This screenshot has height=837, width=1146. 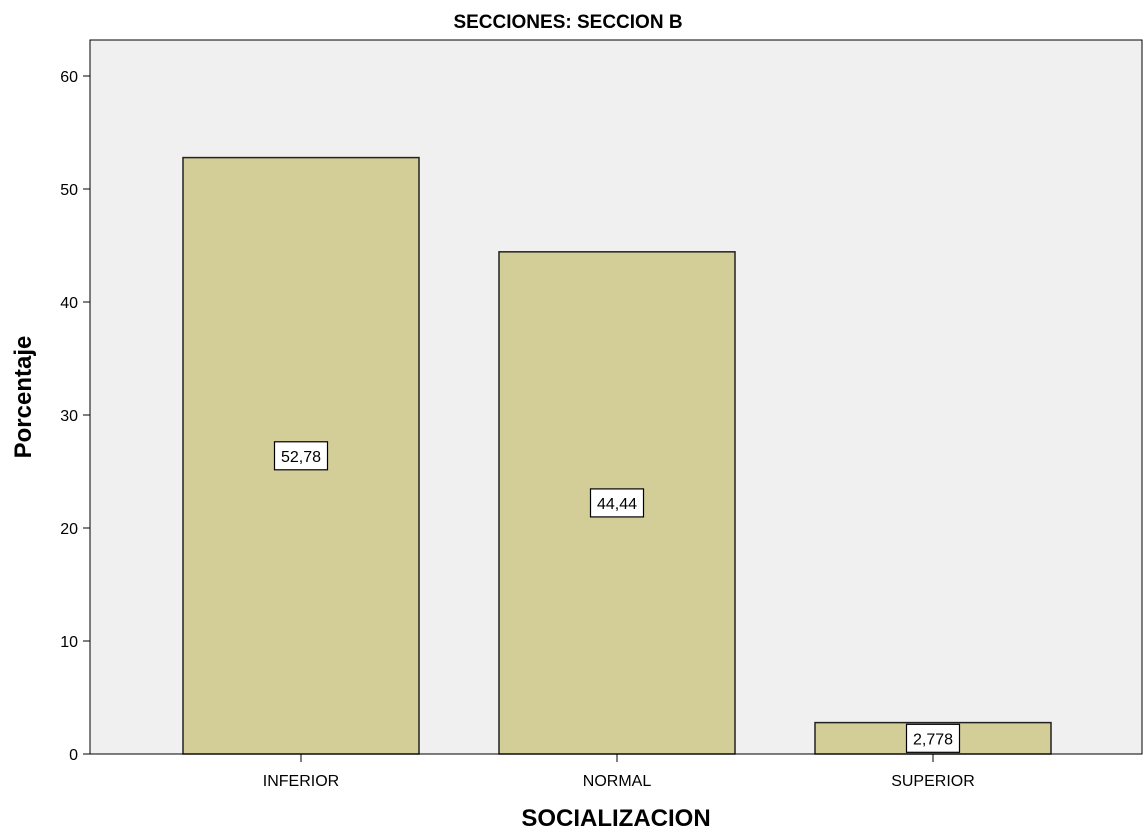 I want to click on y-tick-label: 60, so click(x=69, y=77).